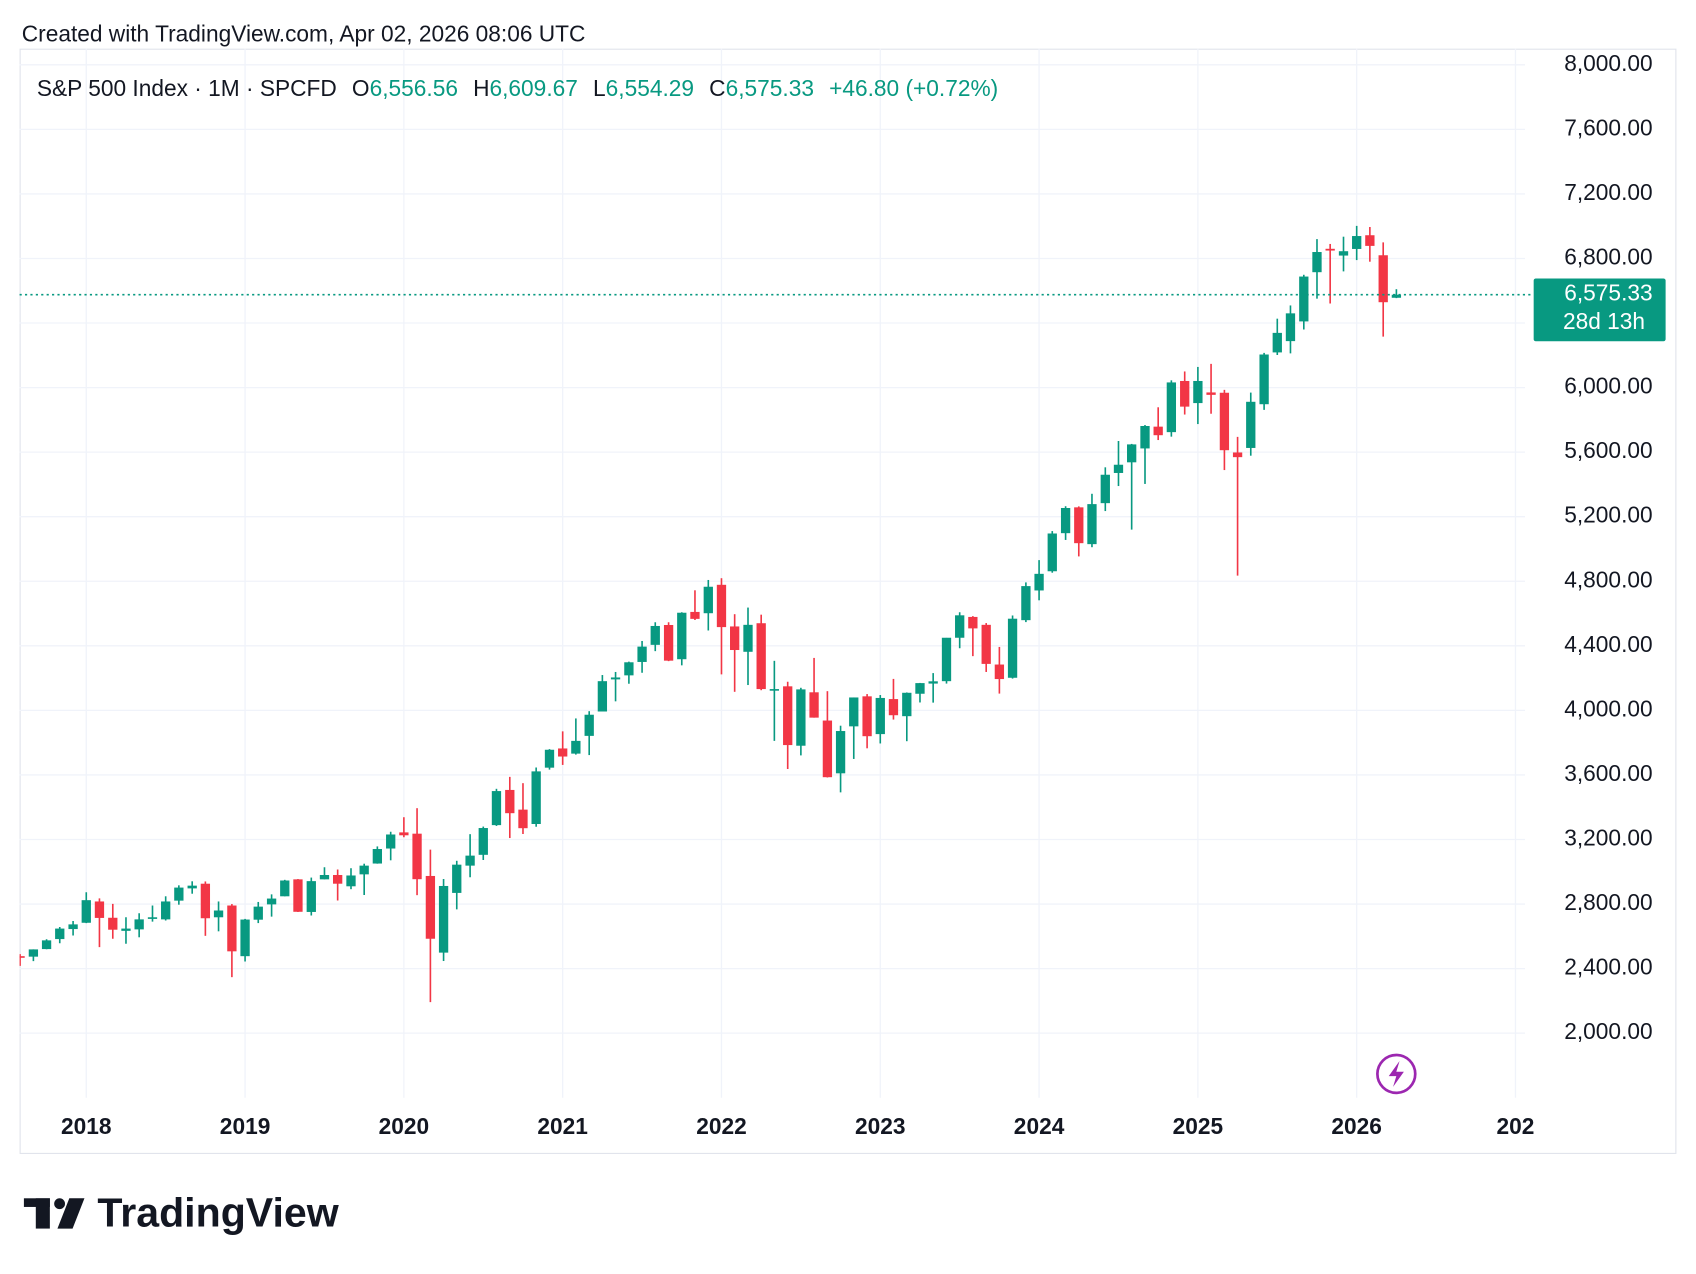 This screenshot has width=1696, height=1274. I want to click on y-tick-label: 6,800.00, so click(1608, 256).